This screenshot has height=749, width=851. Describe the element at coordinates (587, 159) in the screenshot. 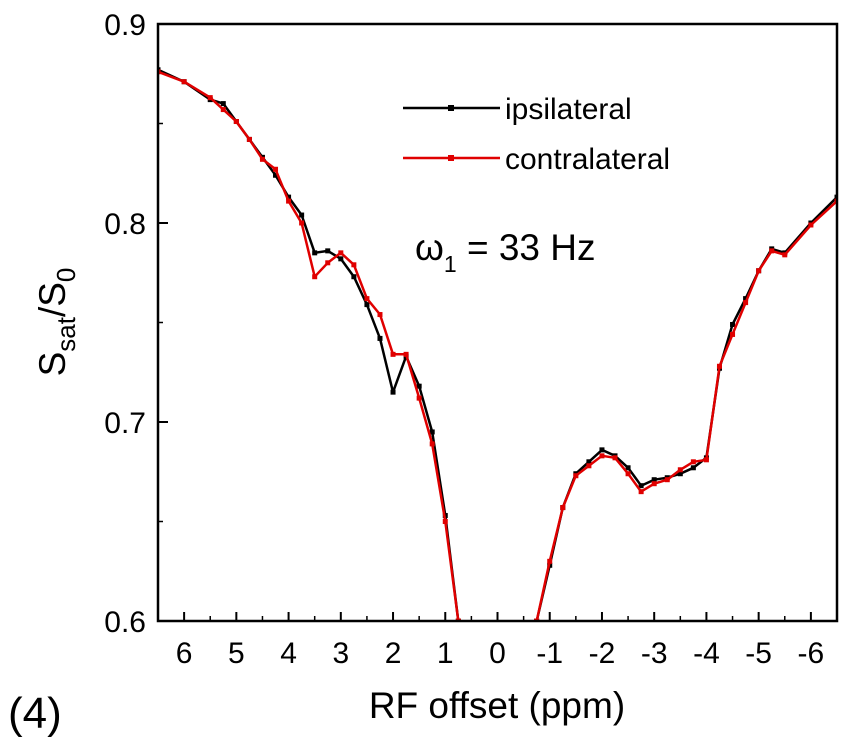

I see `legend-label-contralateral: contralateral` at that location.